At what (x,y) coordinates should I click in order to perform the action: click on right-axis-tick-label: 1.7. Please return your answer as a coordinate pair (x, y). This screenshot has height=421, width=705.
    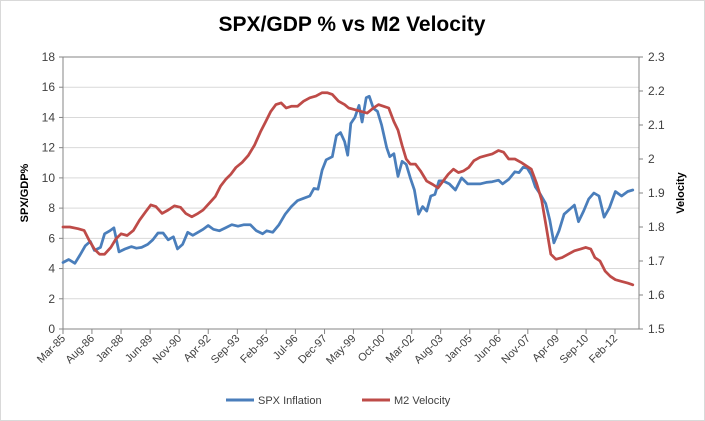
    Looking at the image, I should click on (656, 261).